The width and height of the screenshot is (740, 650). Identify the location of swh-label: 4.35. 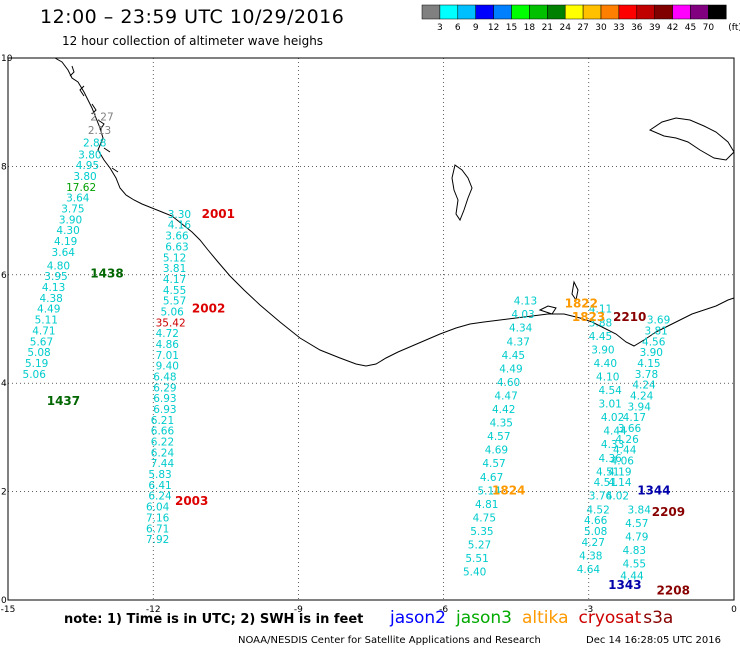
(501, 424).